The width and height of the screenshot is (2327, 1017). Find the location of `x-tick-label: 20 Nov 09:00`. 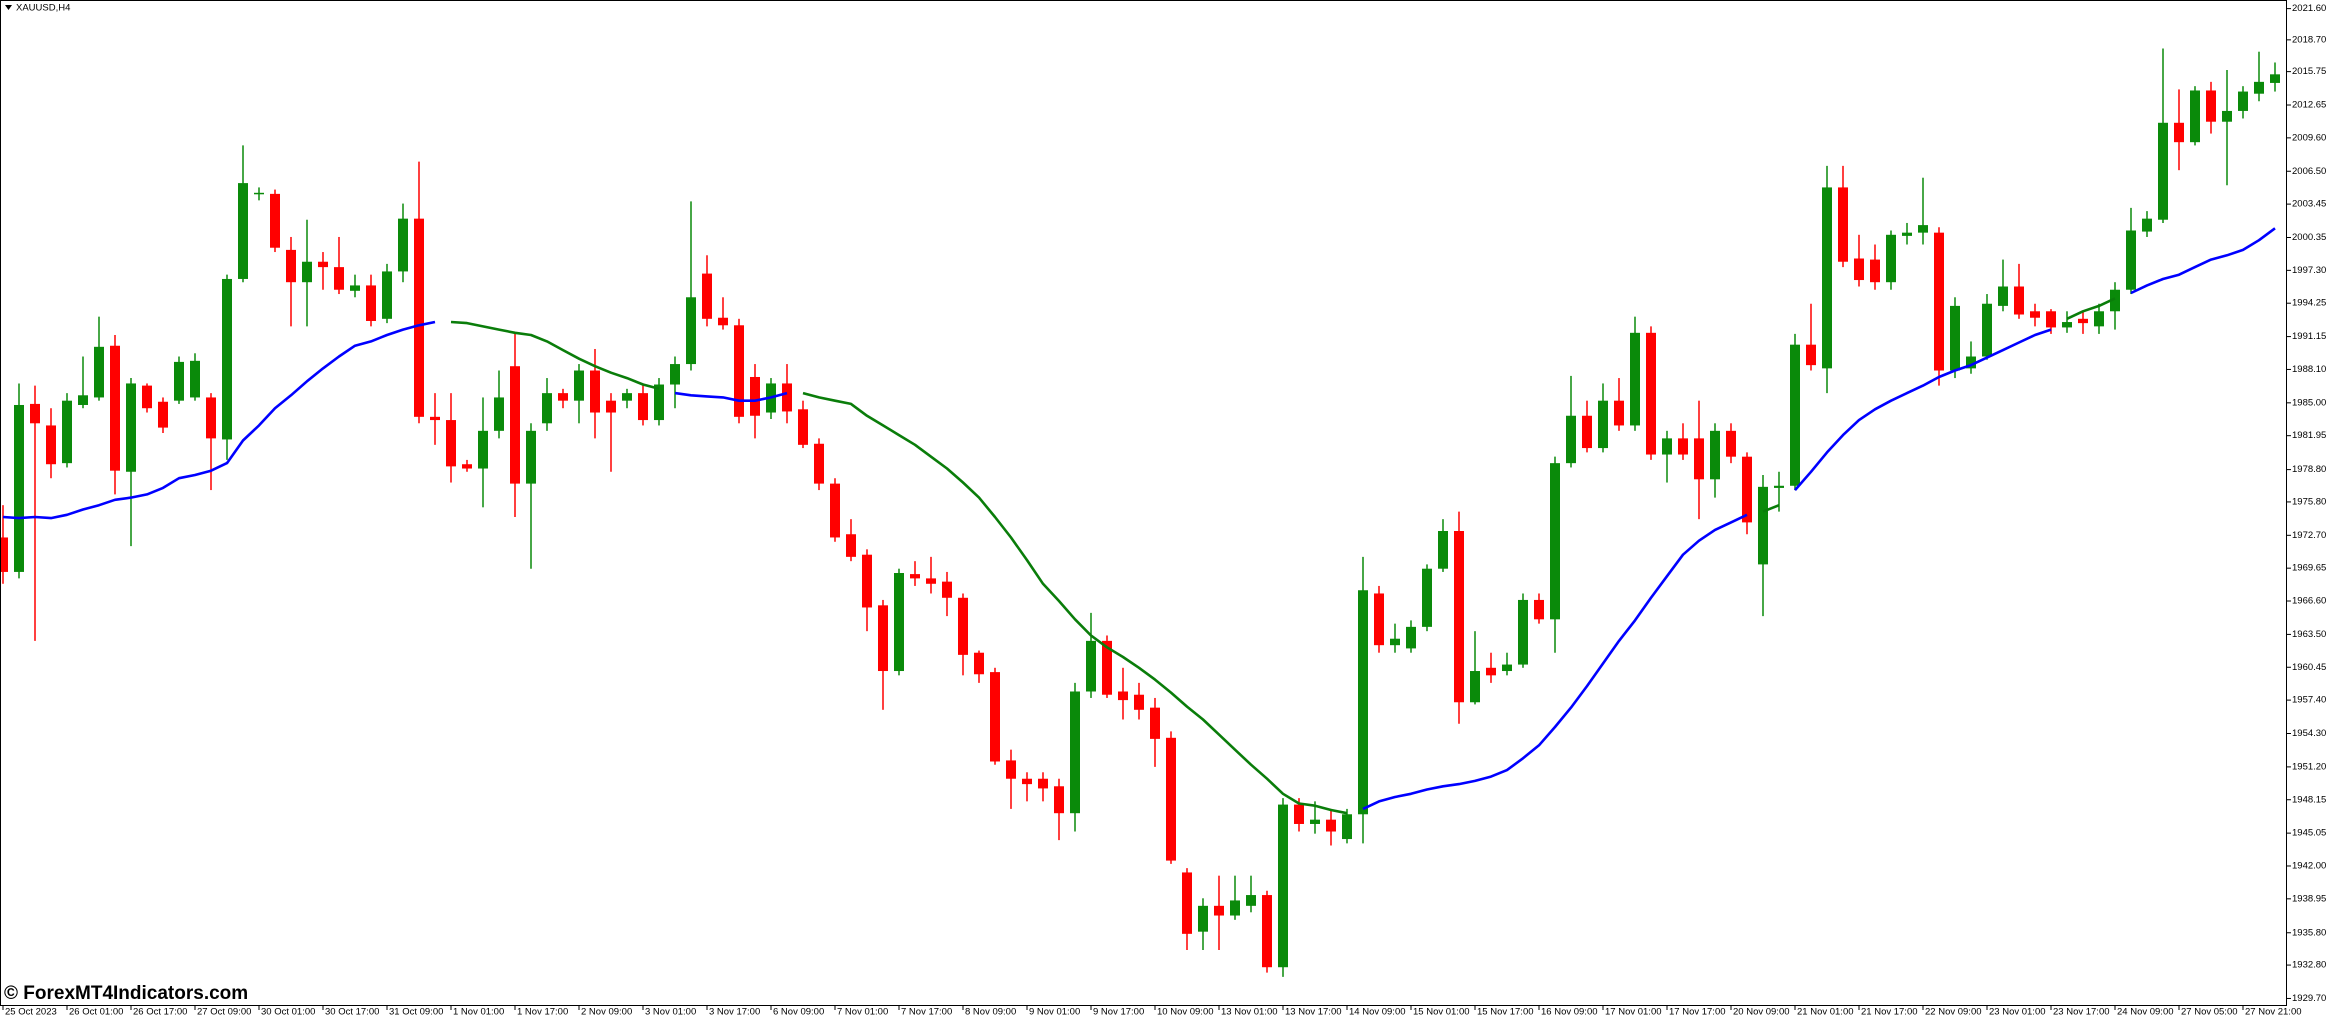

x-tick-label: 20 Nov 09:00 is located at coordinates (1761, 1012).